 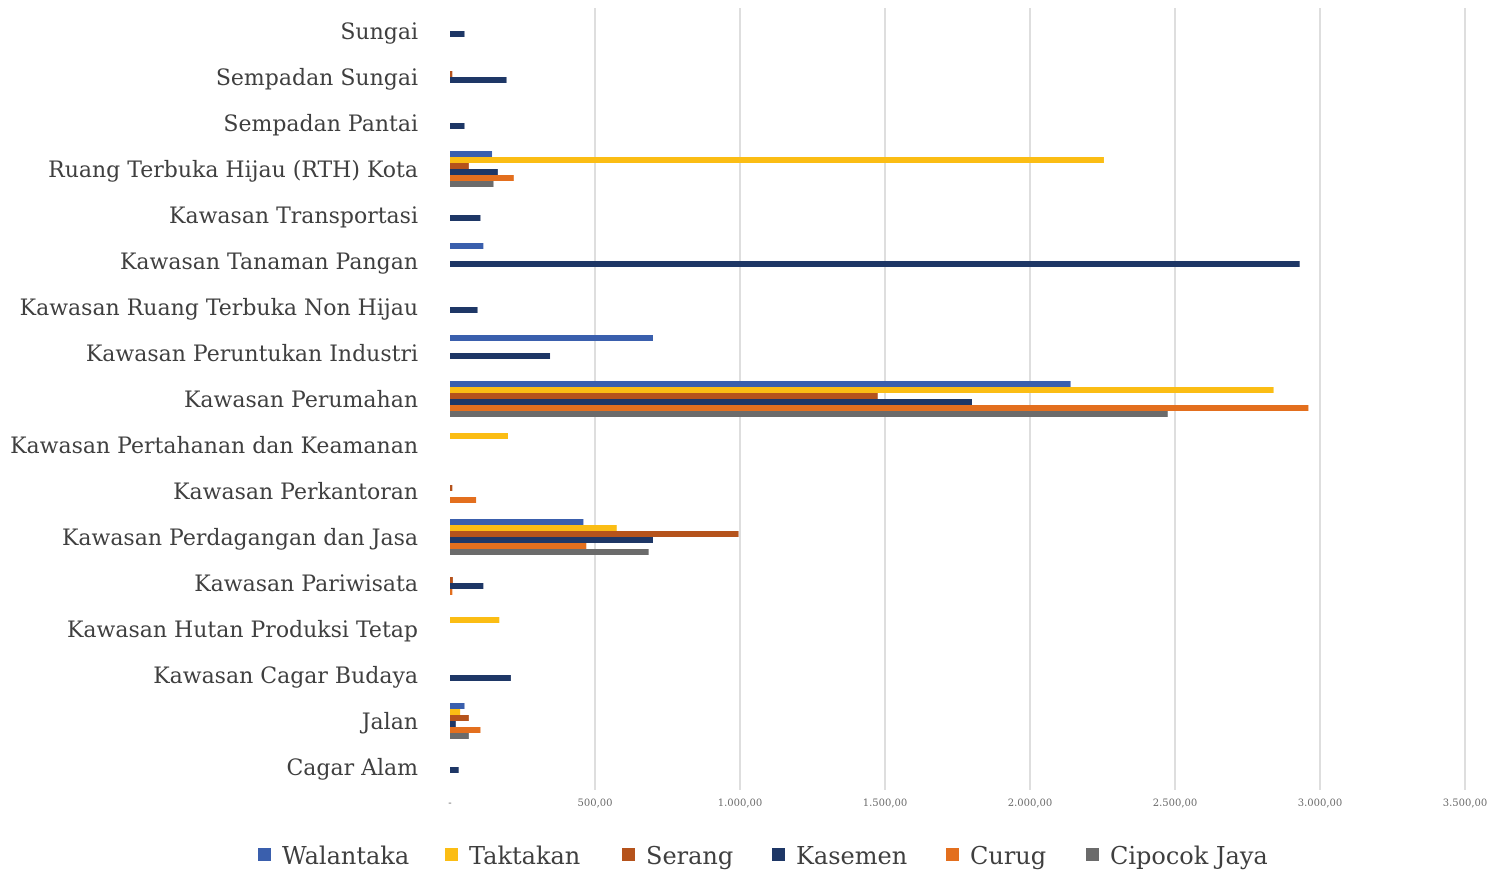 I want to click on x-tick-label: 1.000,00, so click(x=740, y=803).